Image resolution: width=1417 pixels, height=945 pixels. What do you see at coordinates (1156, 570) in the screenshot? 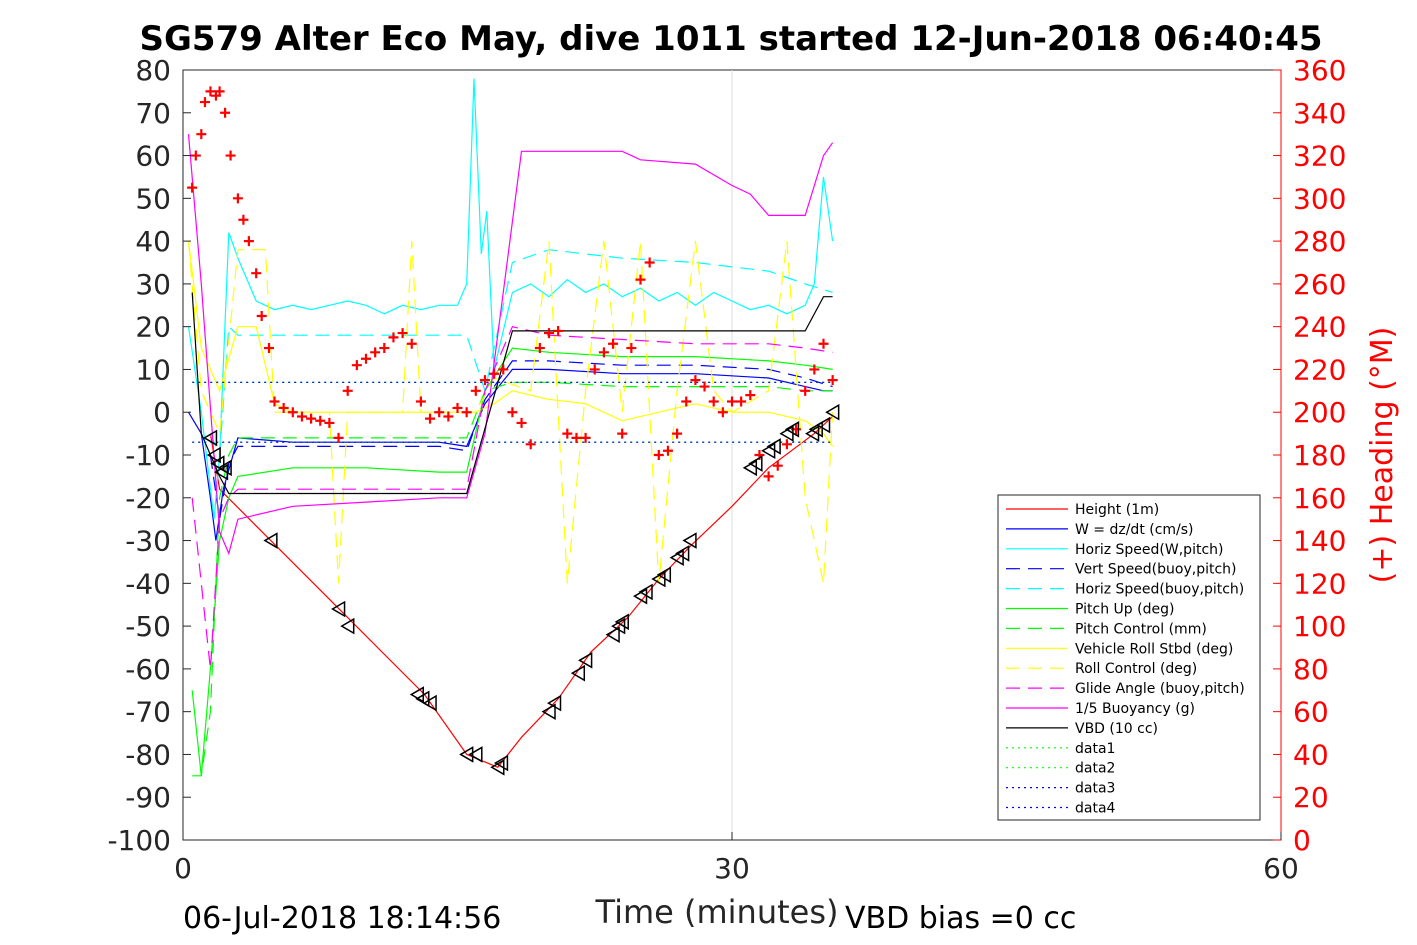
I see `legend-label: Vert Speed(buoy,pitch)` at bounding box center [1156, 570].